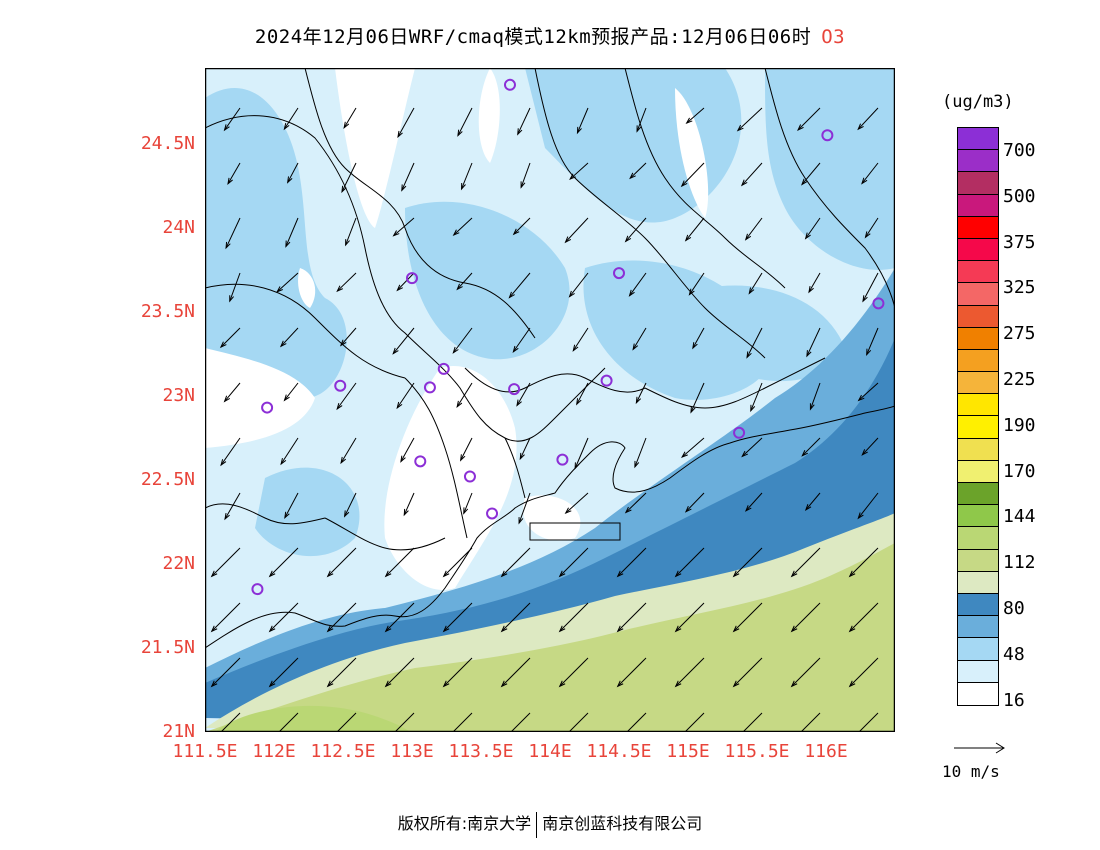 The height and width of the screenshot is (850, 1100). I want to click on footer-divider, so click(537, 824).